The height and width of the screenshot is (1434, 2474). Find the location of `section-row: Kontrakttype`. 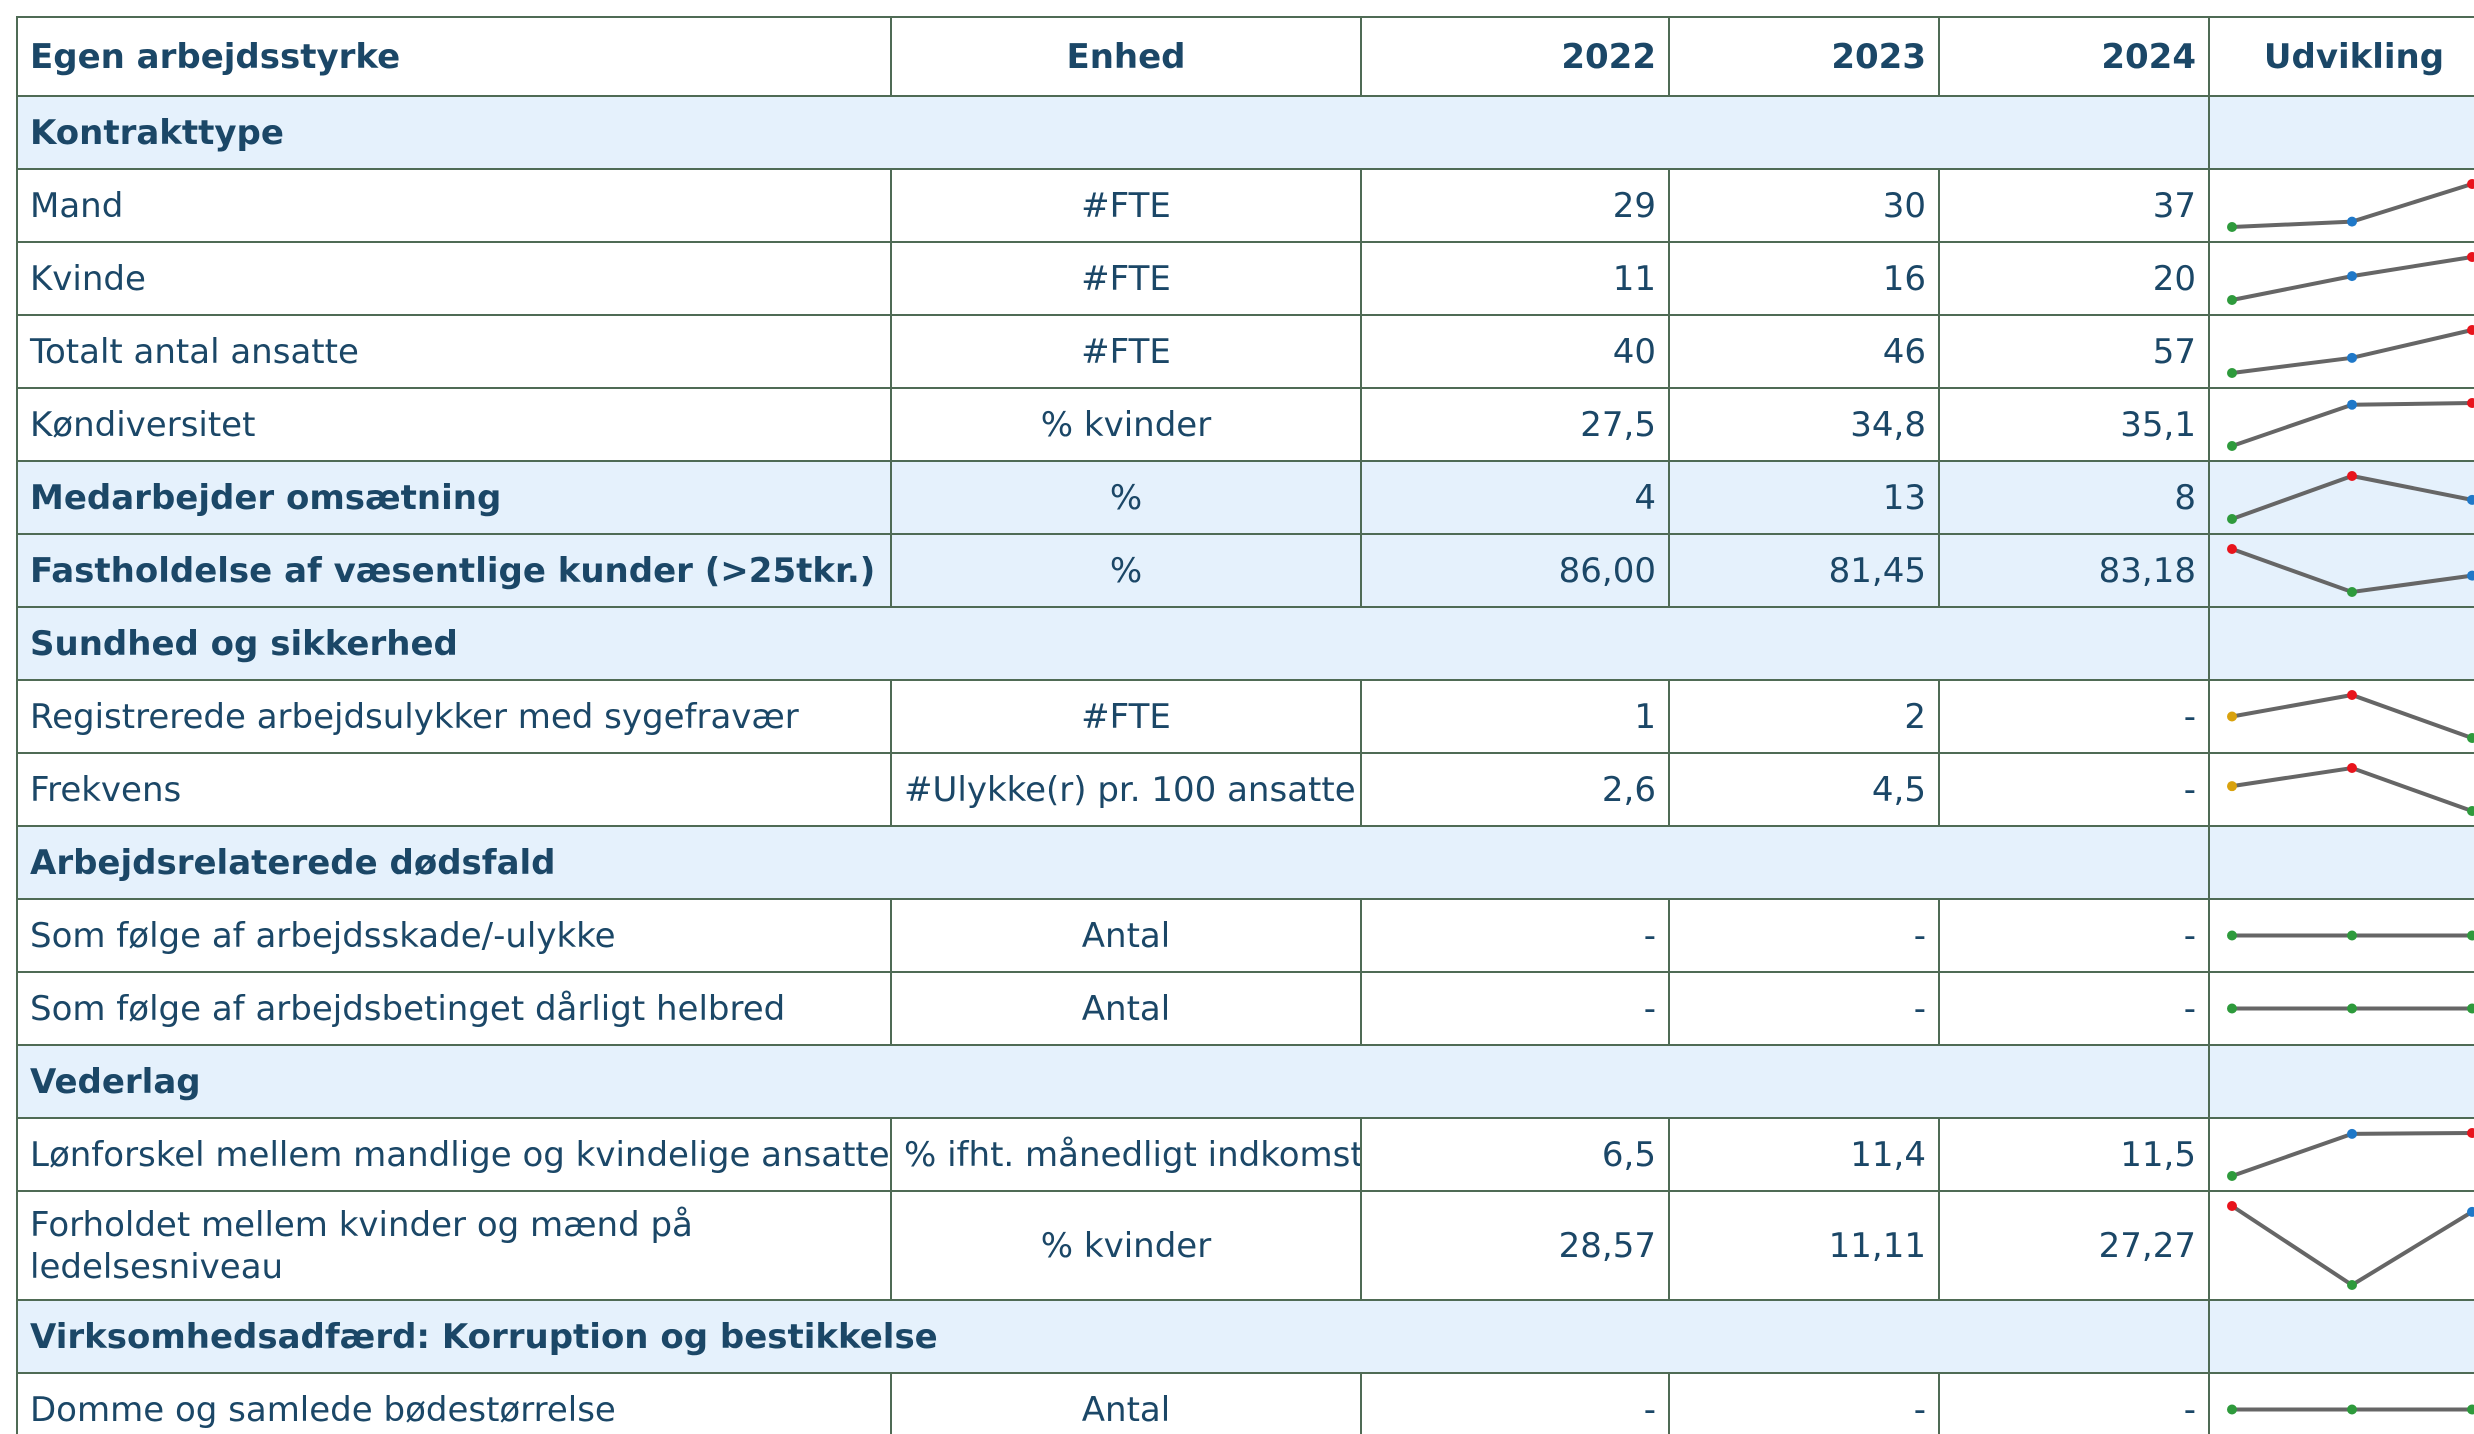

section-row: Kontrakttype is located at coordinates (1245, 132).